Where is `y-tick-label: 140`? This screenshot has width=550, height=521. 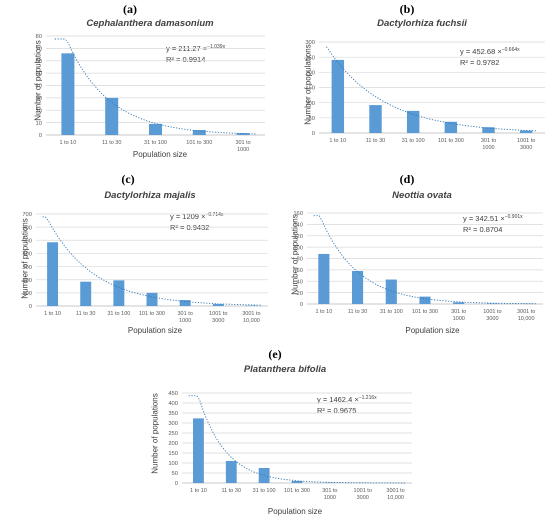
y-tick-label: 140 is located at coordinates (298, 226).